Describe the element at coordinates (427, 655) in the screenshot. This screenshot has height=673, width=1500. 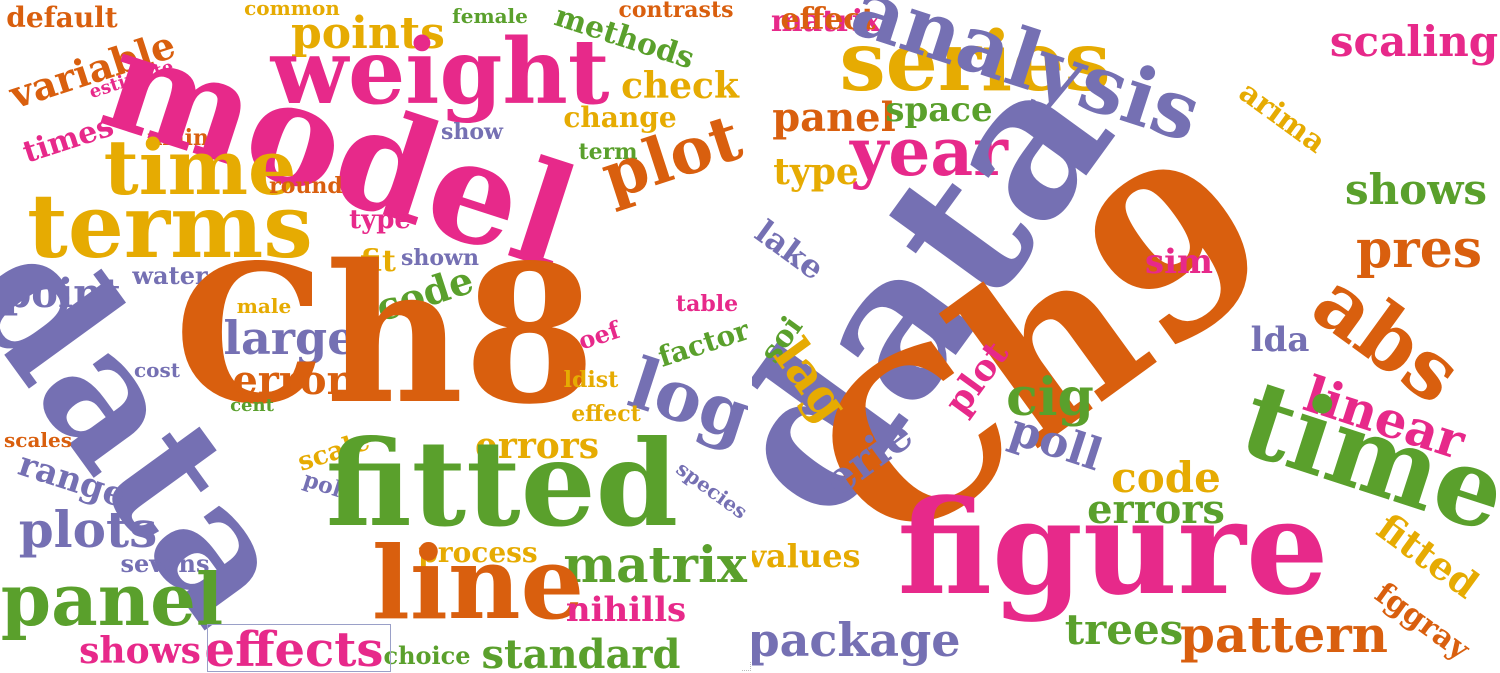
I see `word-choice: choice` at that location.